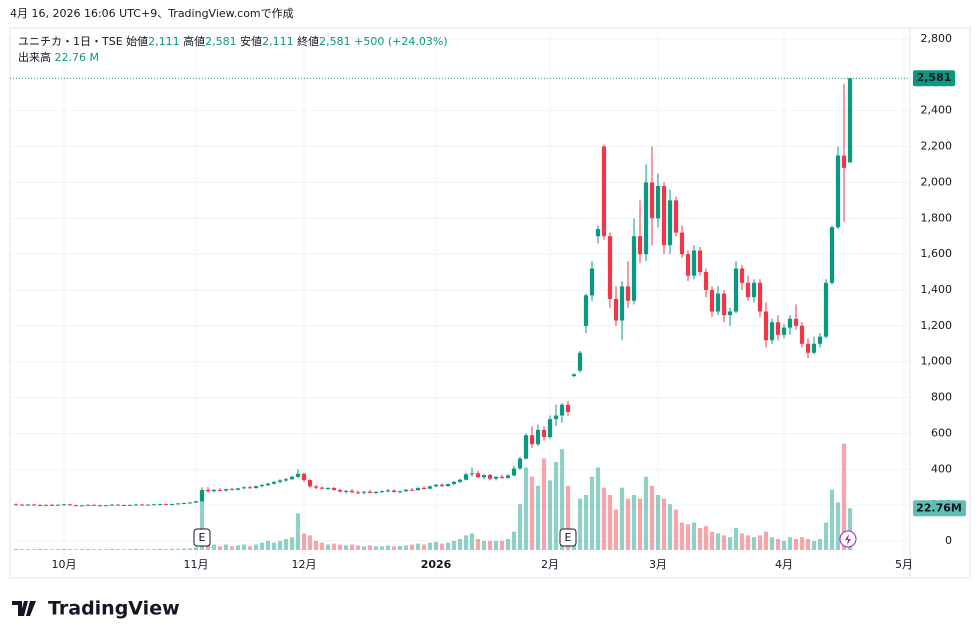 This screenshot has width=980, height=643. I want to click on open-label: 始値, so click(137, 41).